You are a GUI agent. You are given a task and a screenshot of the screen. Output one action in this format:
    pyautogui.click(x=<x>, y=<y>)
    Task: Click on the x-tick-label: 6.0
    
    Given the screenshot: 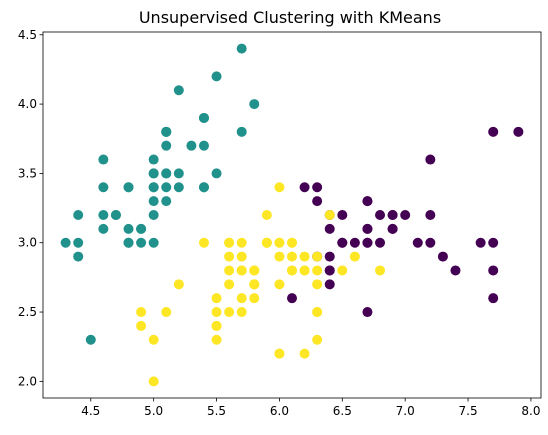 What is the action you would take?
    pyautogui.click(x=279, y=411)
    